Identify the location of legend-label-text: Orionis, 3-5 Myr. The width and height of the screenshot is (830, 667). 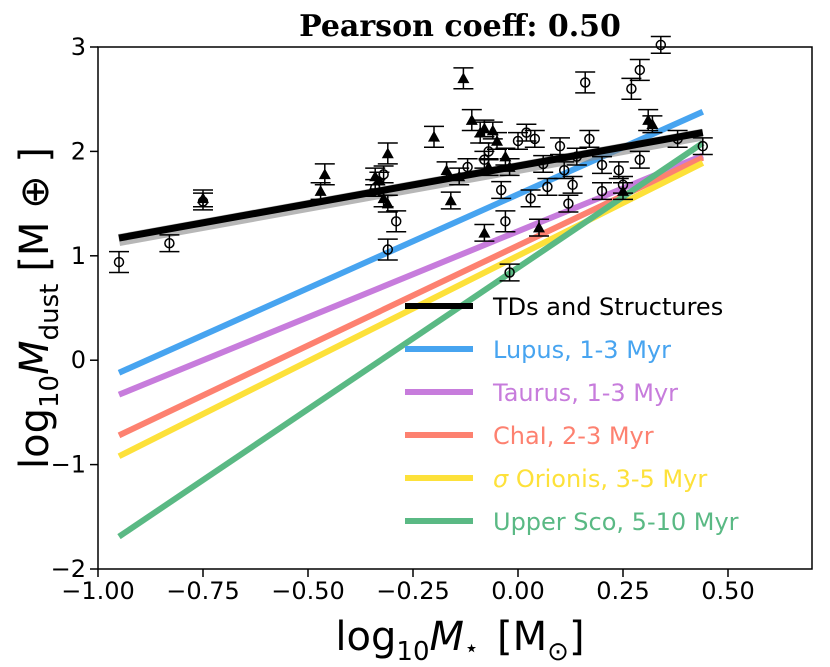
(611, 479).